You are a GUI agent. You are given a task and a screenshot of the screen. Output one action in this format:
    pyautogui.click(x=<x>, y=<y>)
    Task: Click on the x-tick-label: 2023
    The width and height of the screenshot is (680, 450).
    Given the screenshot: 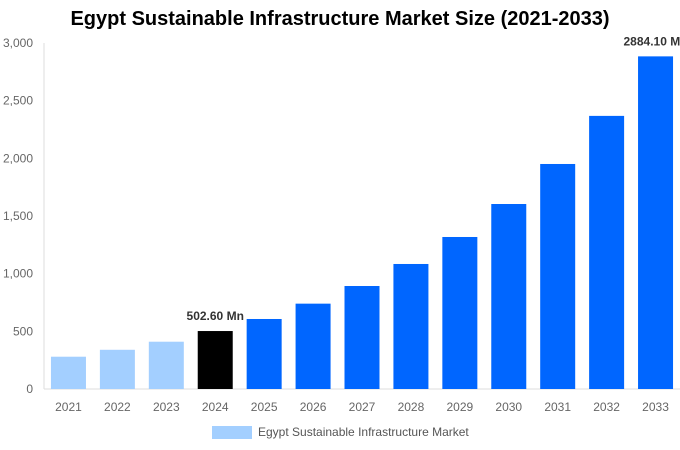 What is the action you would take?
    pyautogui.click(x=166, y=407)
    